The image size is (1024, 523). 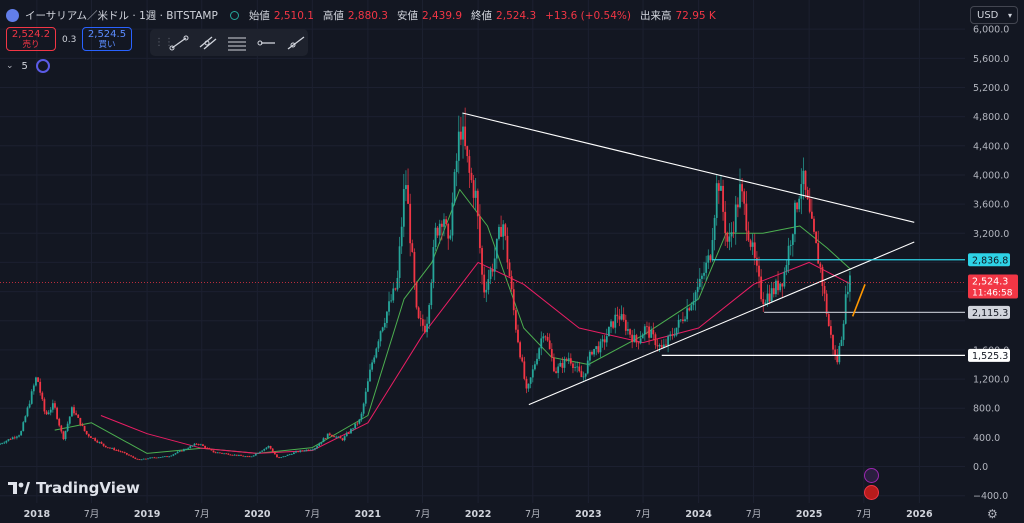 What do you see at coordinates (236, 43) in the screenshot?
I see `fib-retracement-tool-icon` at bounding box center [236, 43].